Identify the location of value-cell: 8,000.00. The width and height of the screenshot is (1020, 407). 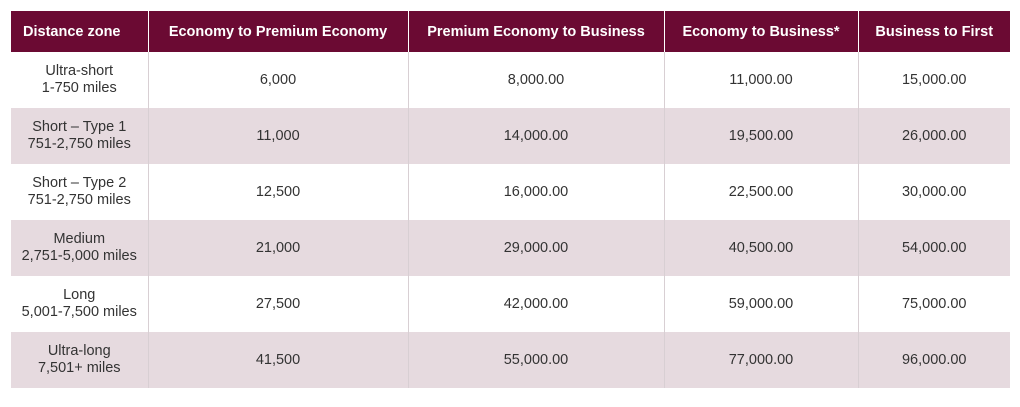
(536, 80).